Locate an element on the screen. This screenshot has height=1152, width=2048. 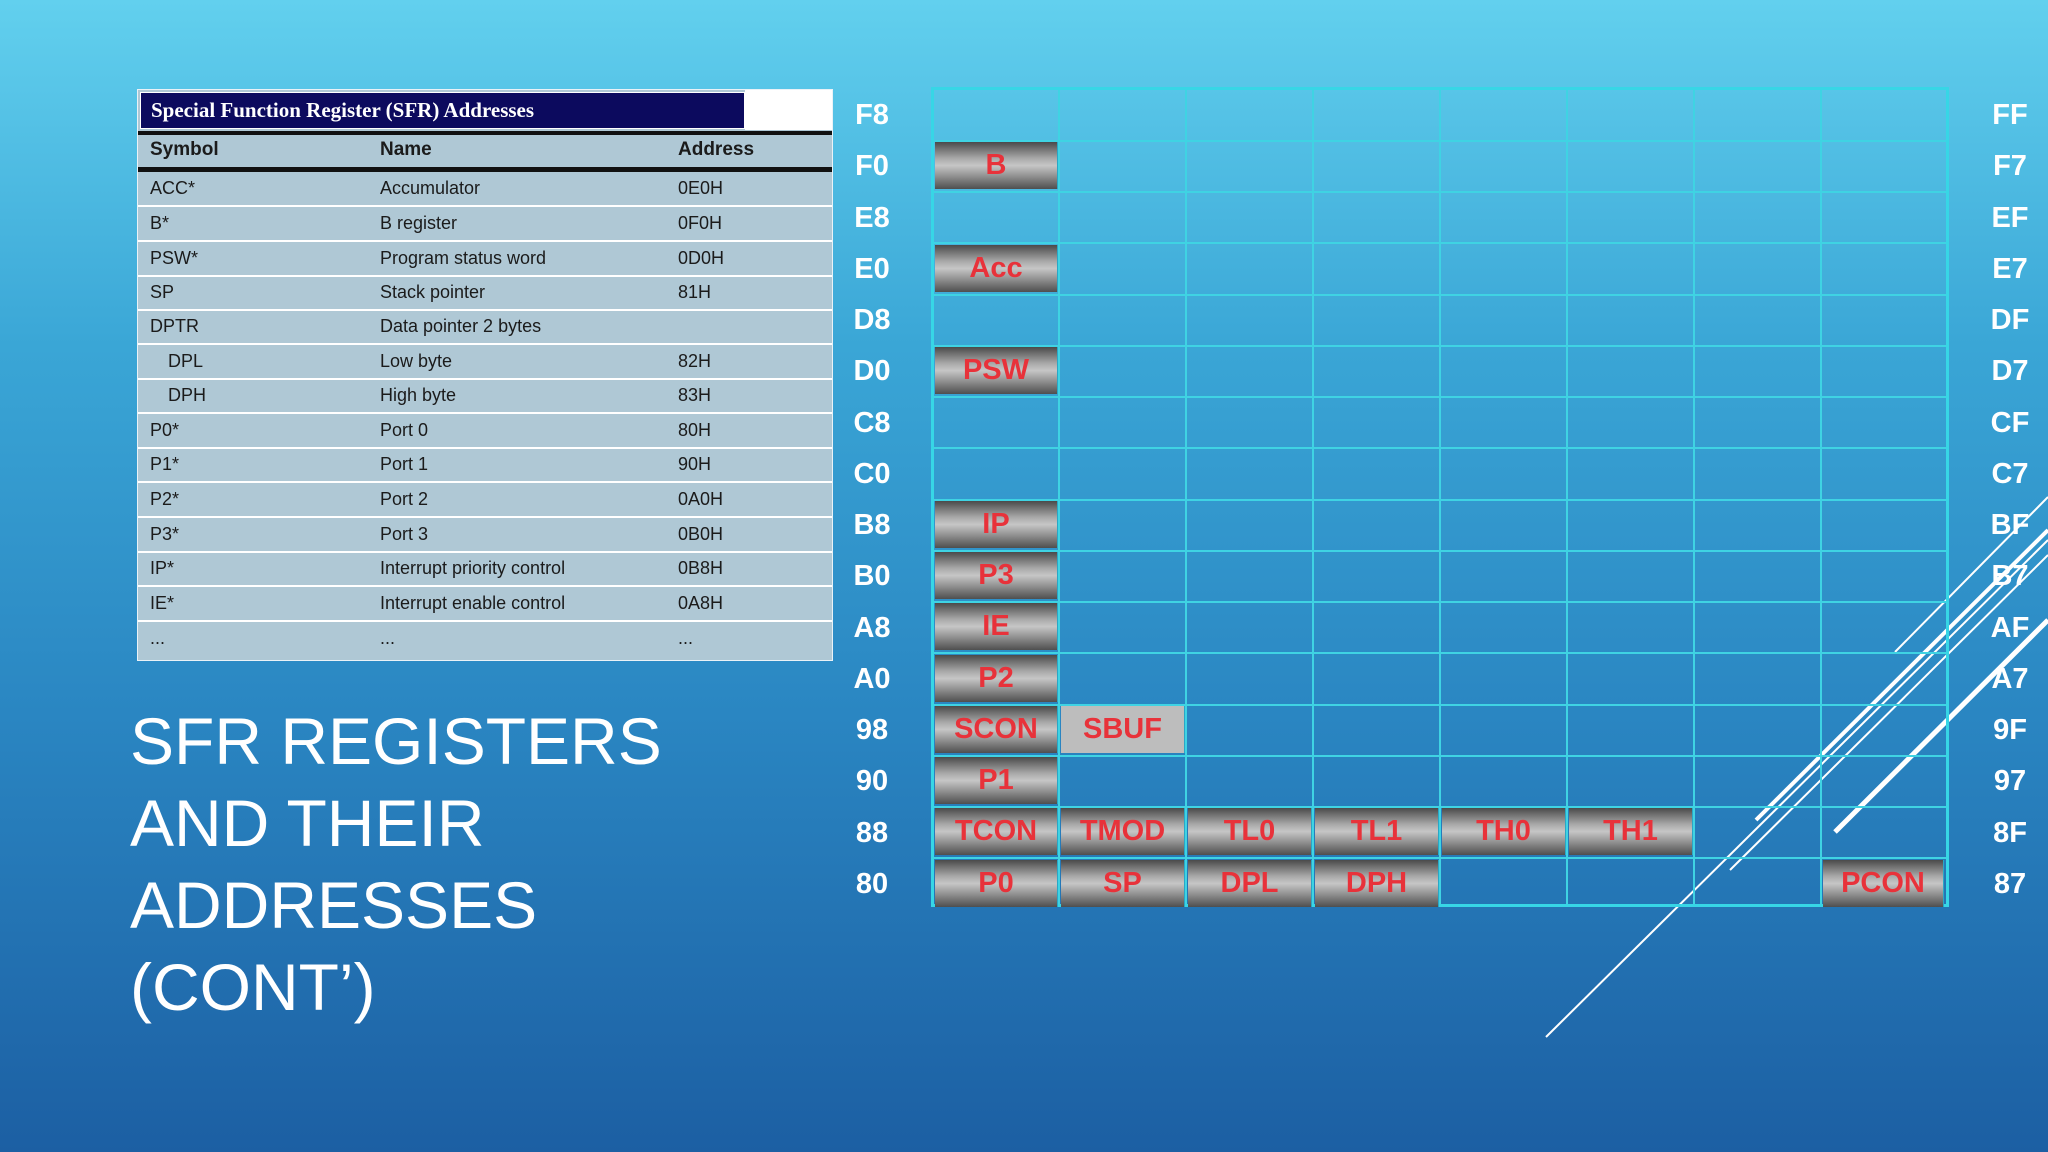
table-header-rule-bottom is located at coordinates (485, 169).